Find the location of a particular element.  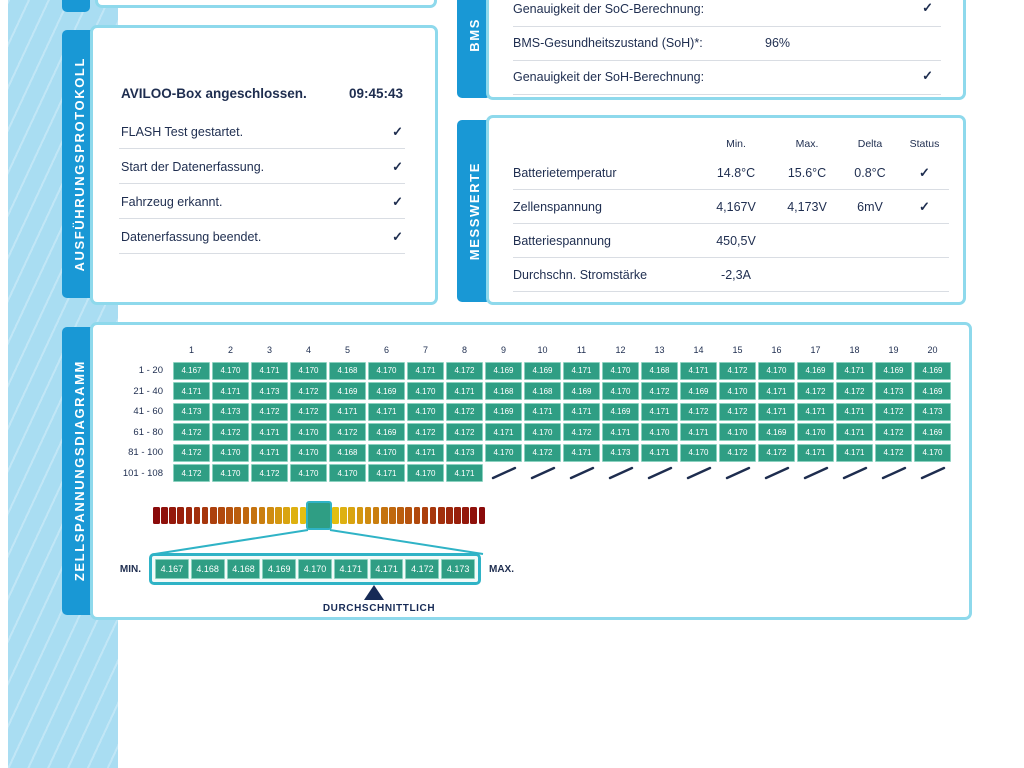

grid-col-header: 3 is located at coordinates (269, 350).